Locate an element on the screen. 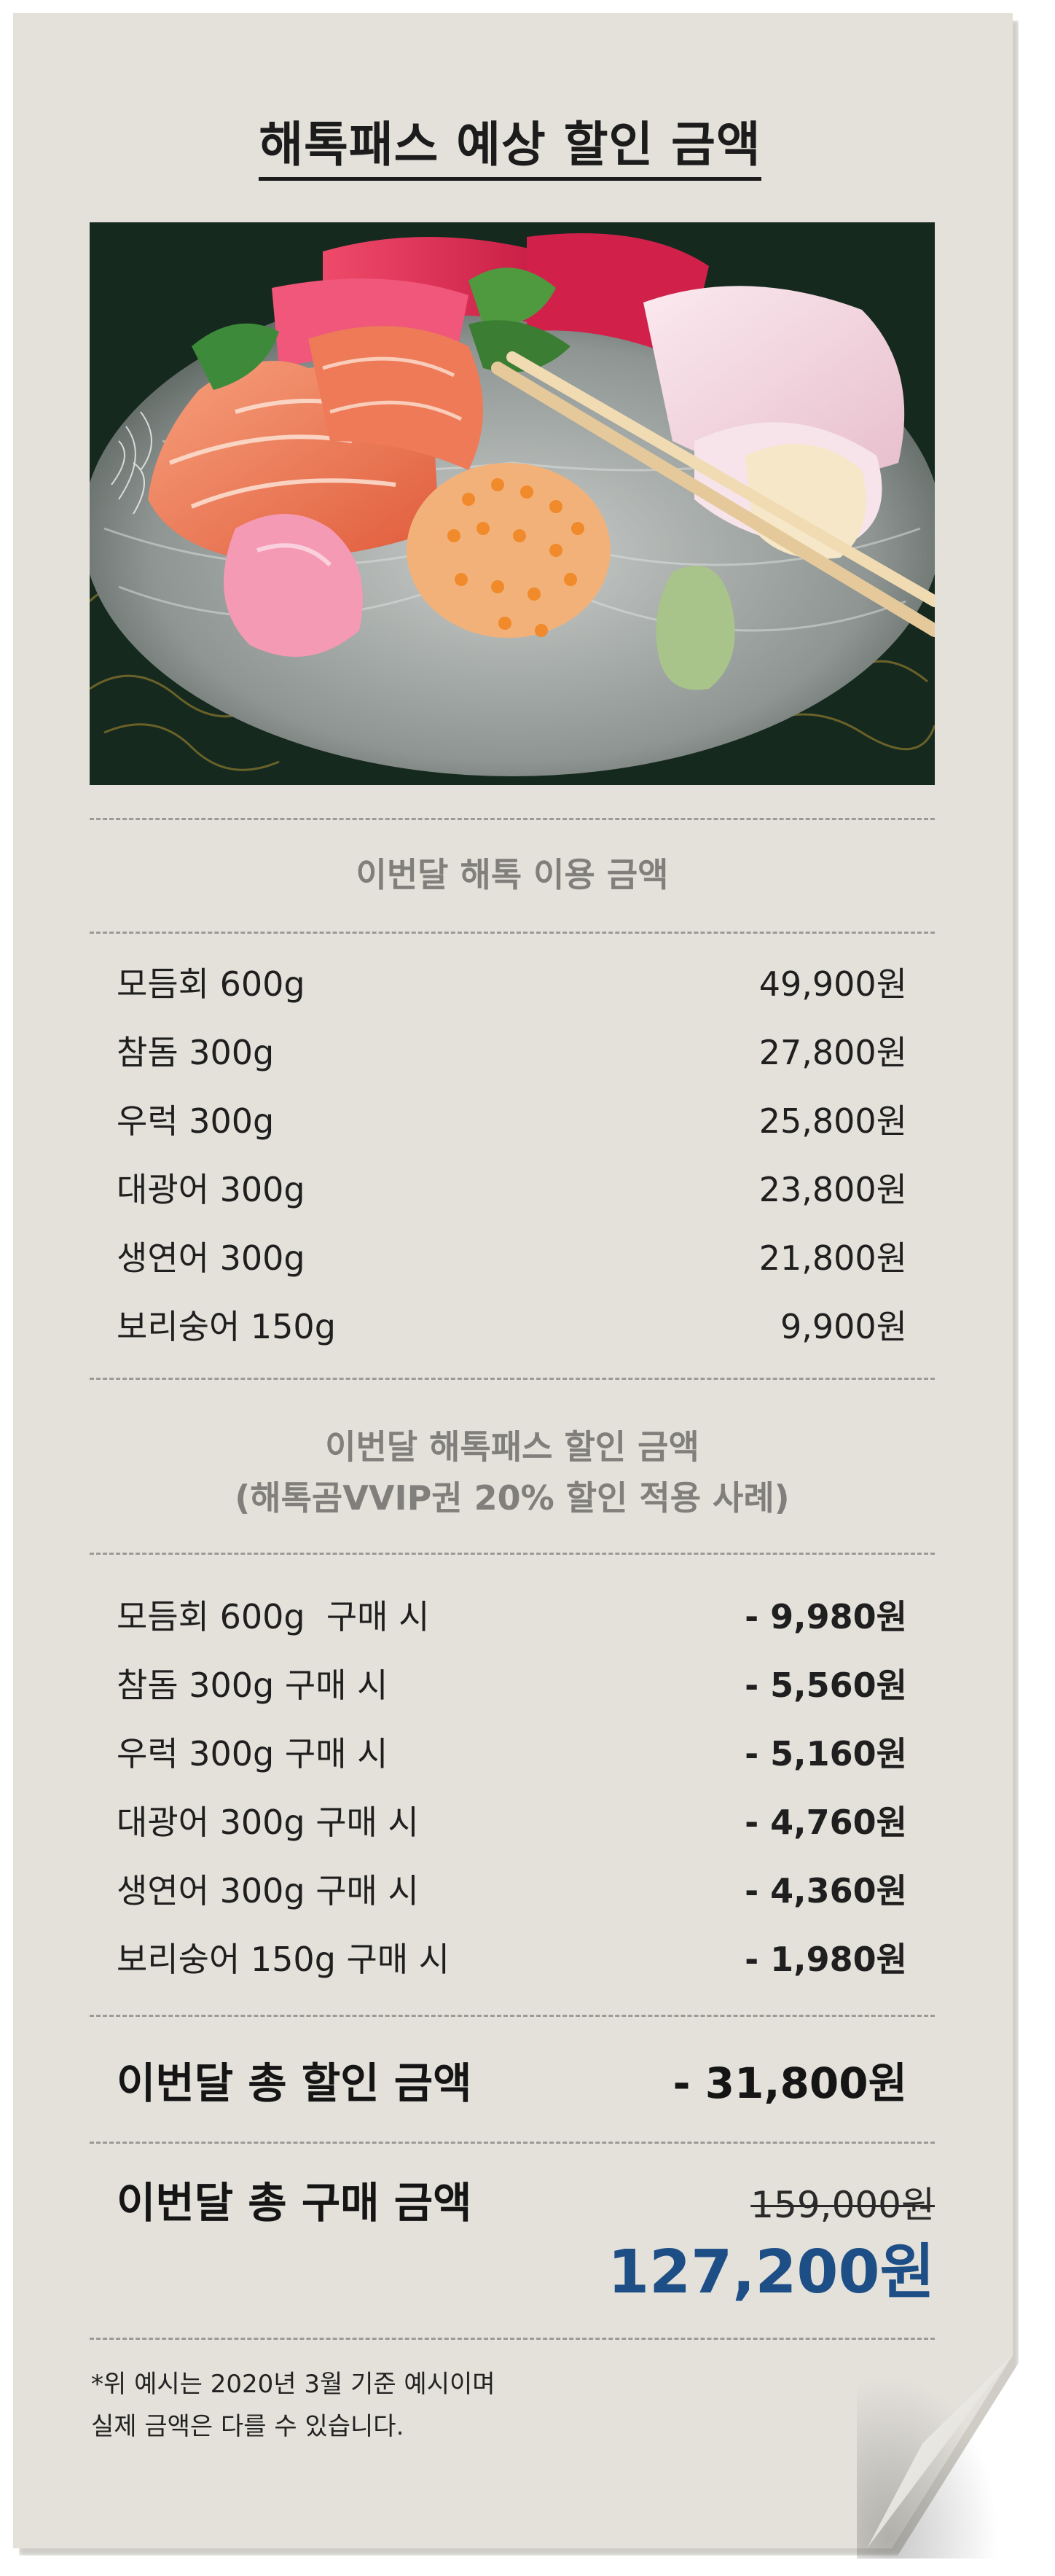  discount-item-name: 생연어 300g 구매 시 is located at coordinates (268, 1890).